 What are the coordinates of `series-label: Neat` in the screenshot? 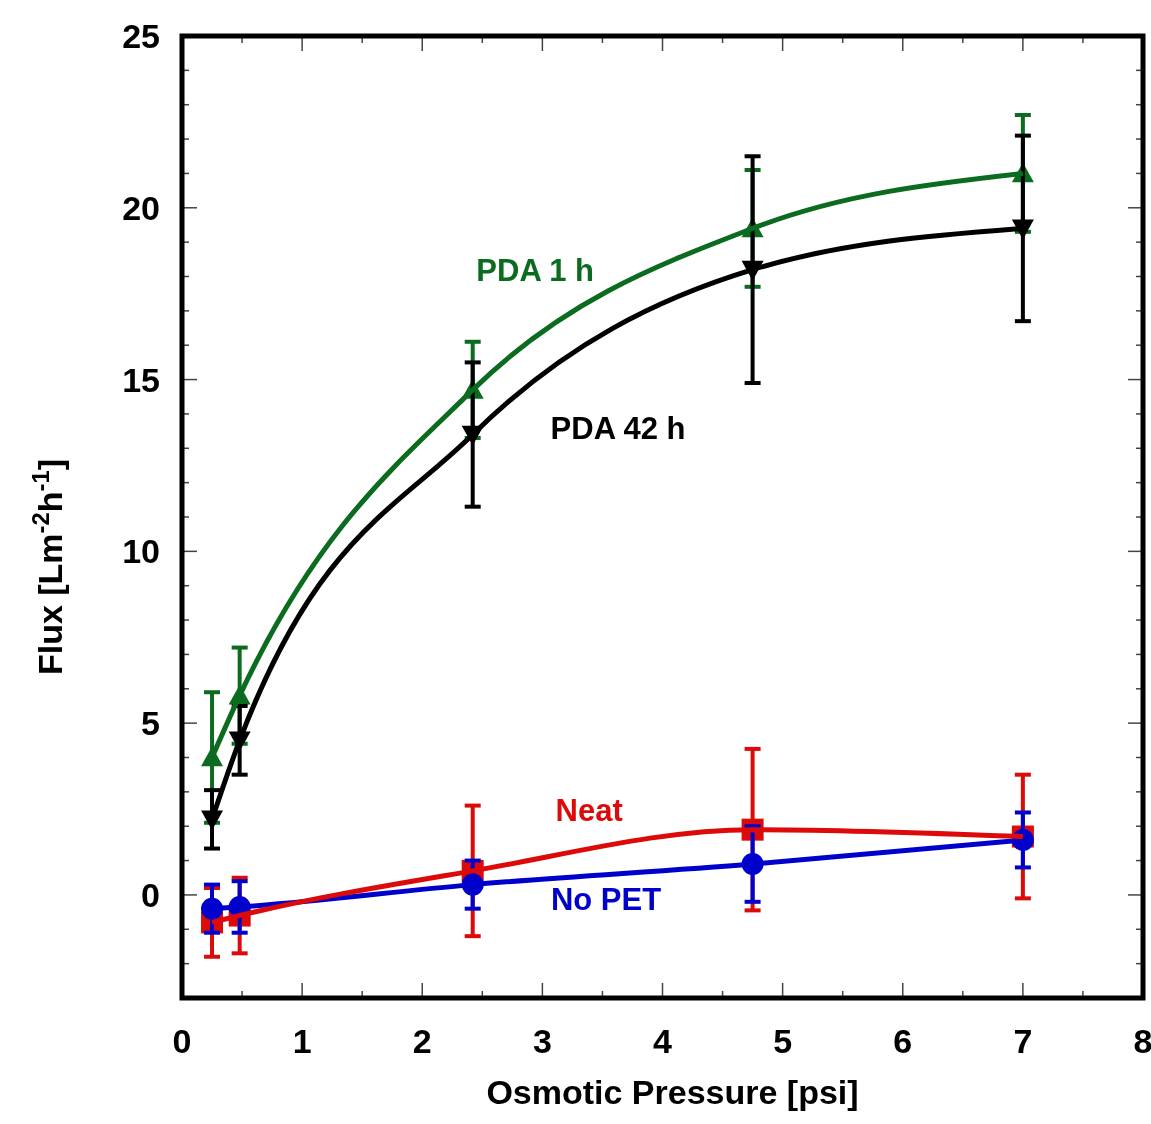 It's located at (589, 810).